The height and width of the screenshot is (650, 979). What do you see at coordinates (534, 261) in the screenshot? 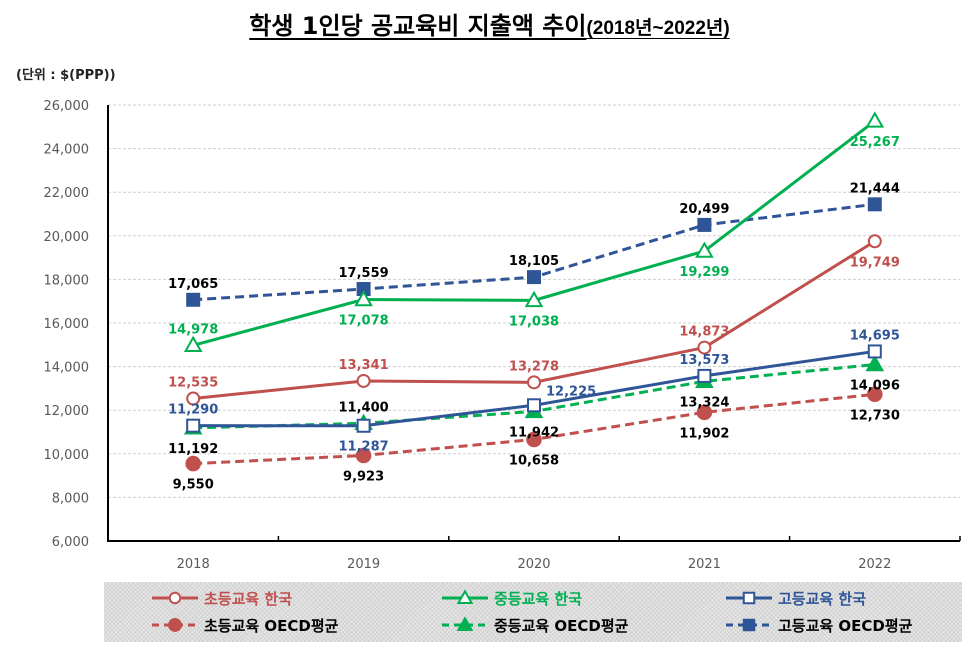
I see `data-label: 18,105` at bounding box center [534, 261].